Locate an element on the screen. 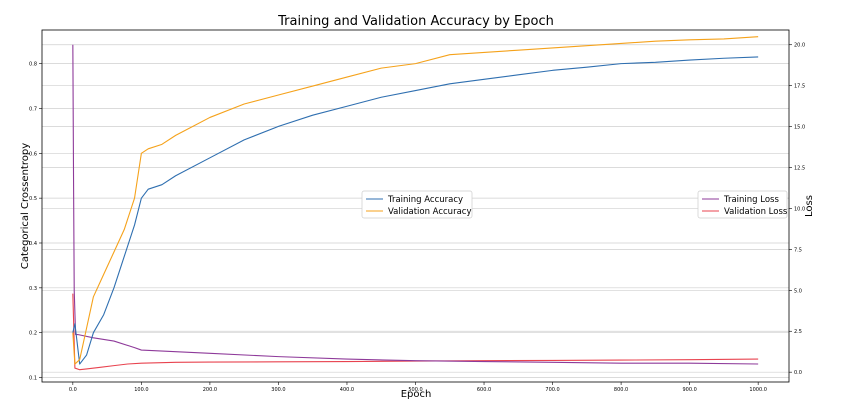 The width and height of the screenshot is (842, 413). x-tick-label: 800.0 is located at coordinates (621, 390).